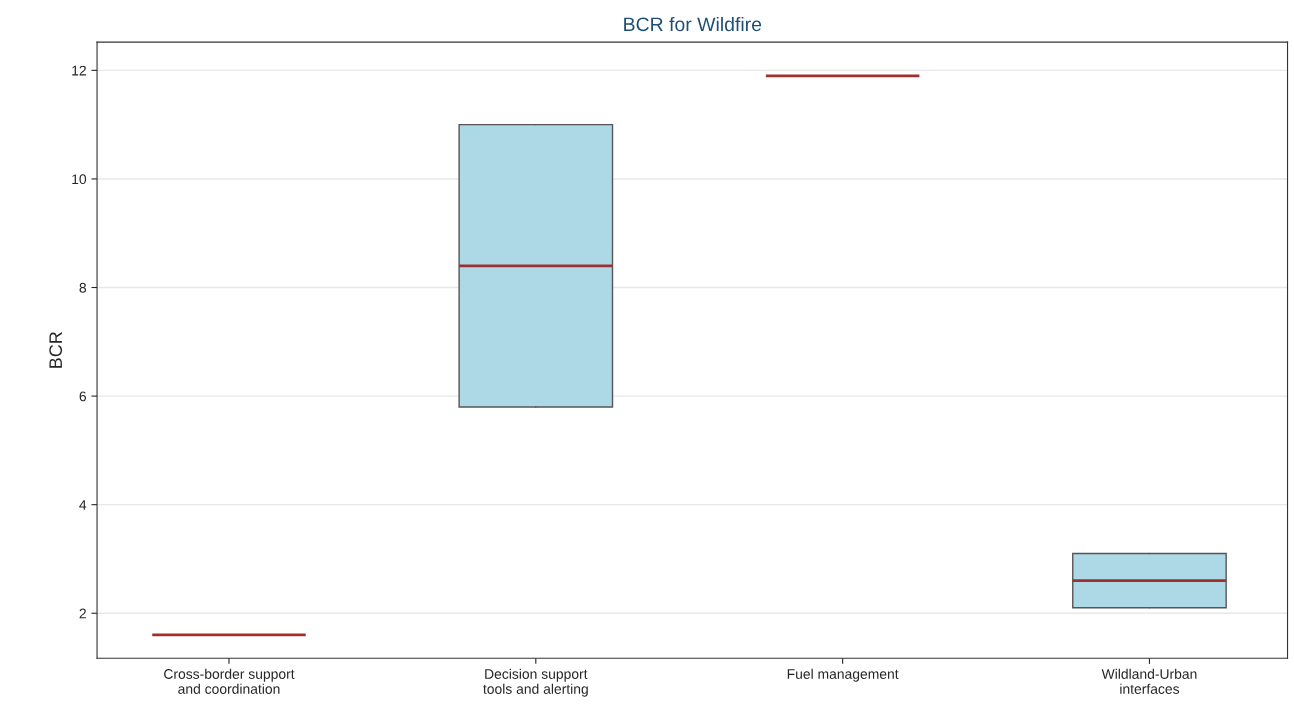 The image size is (1294, 714). Describe the element at coordinates (229, 681) in the screenshot. I see `x-tick-label: Cross-border support and coordination` at that location.